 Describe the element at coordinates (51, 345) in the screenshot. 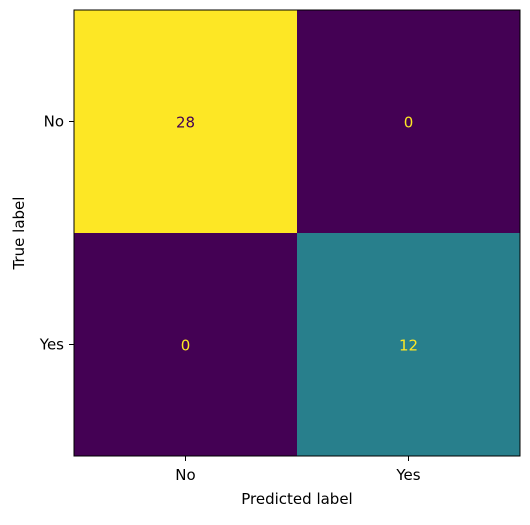

I see `y-tick-label: Yes` at that location.